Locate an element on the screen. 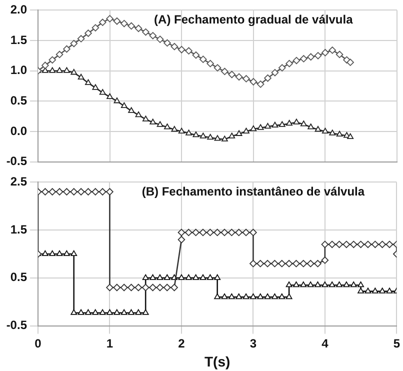  x-tick-label: 4 is located at coordinates (325, 343).